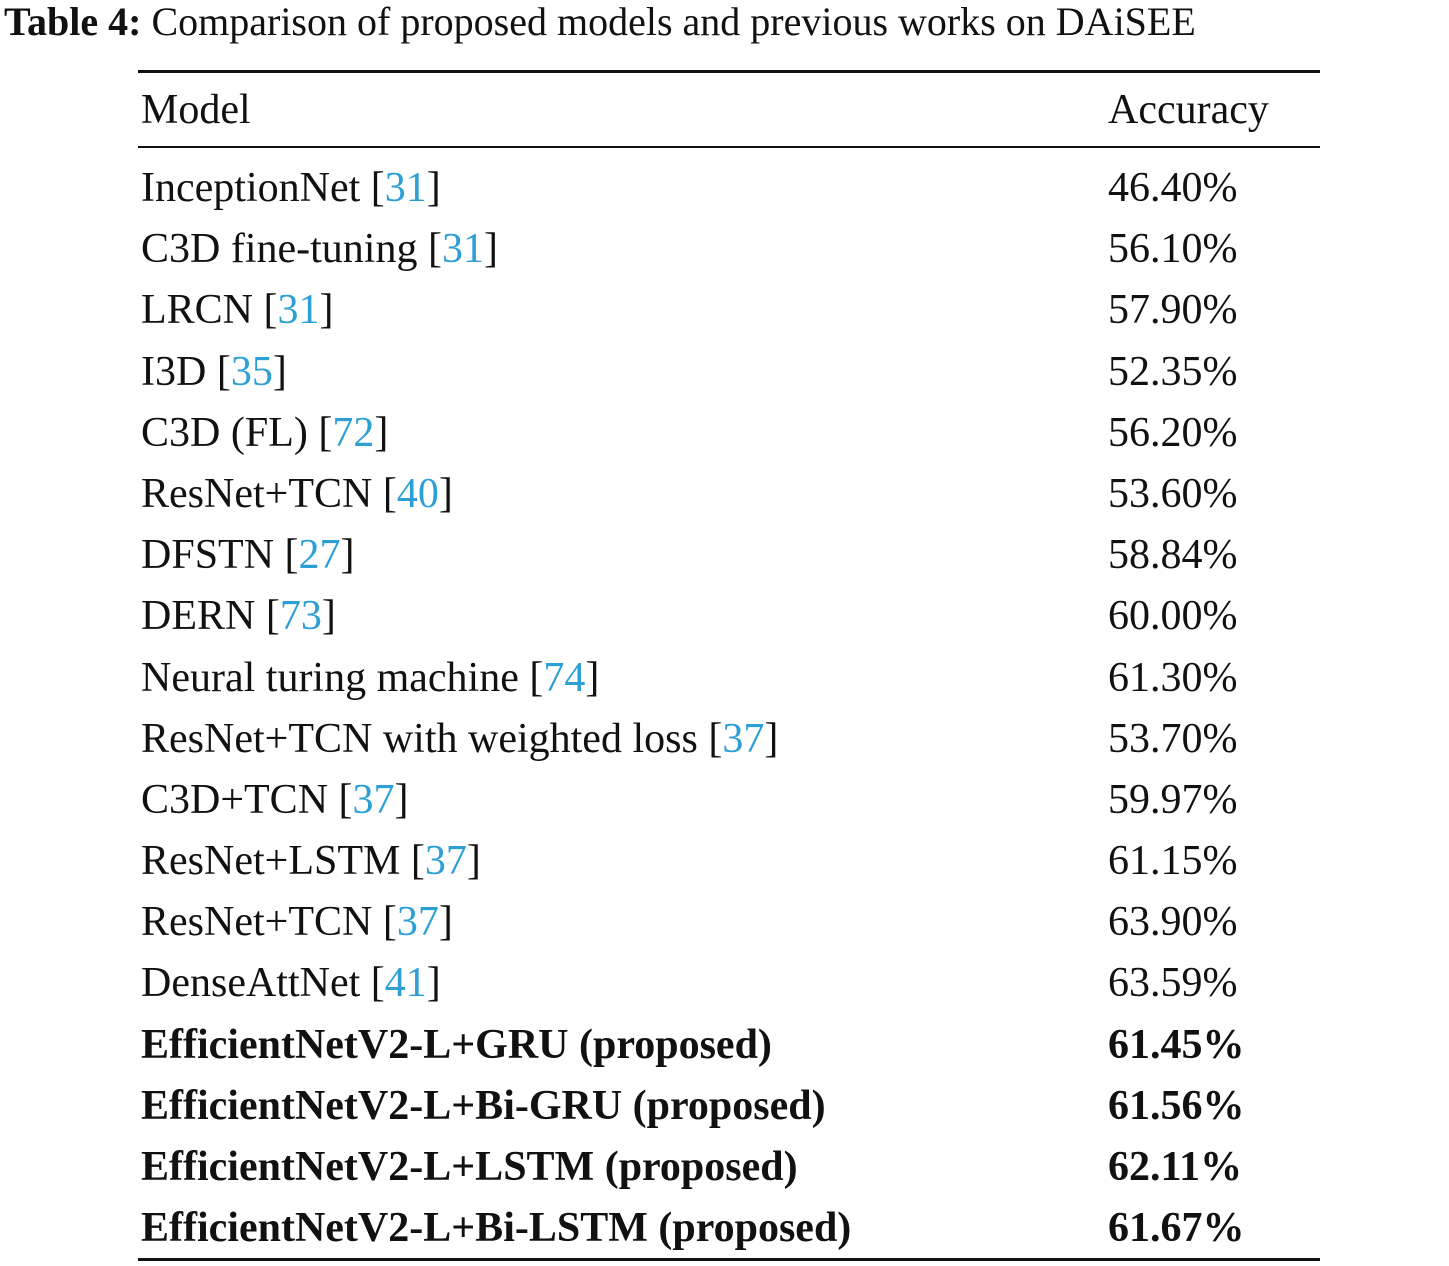 The image size is (1449, 1266). I want to click on accuracy-cell: 53.70%, so click(1173, 738).